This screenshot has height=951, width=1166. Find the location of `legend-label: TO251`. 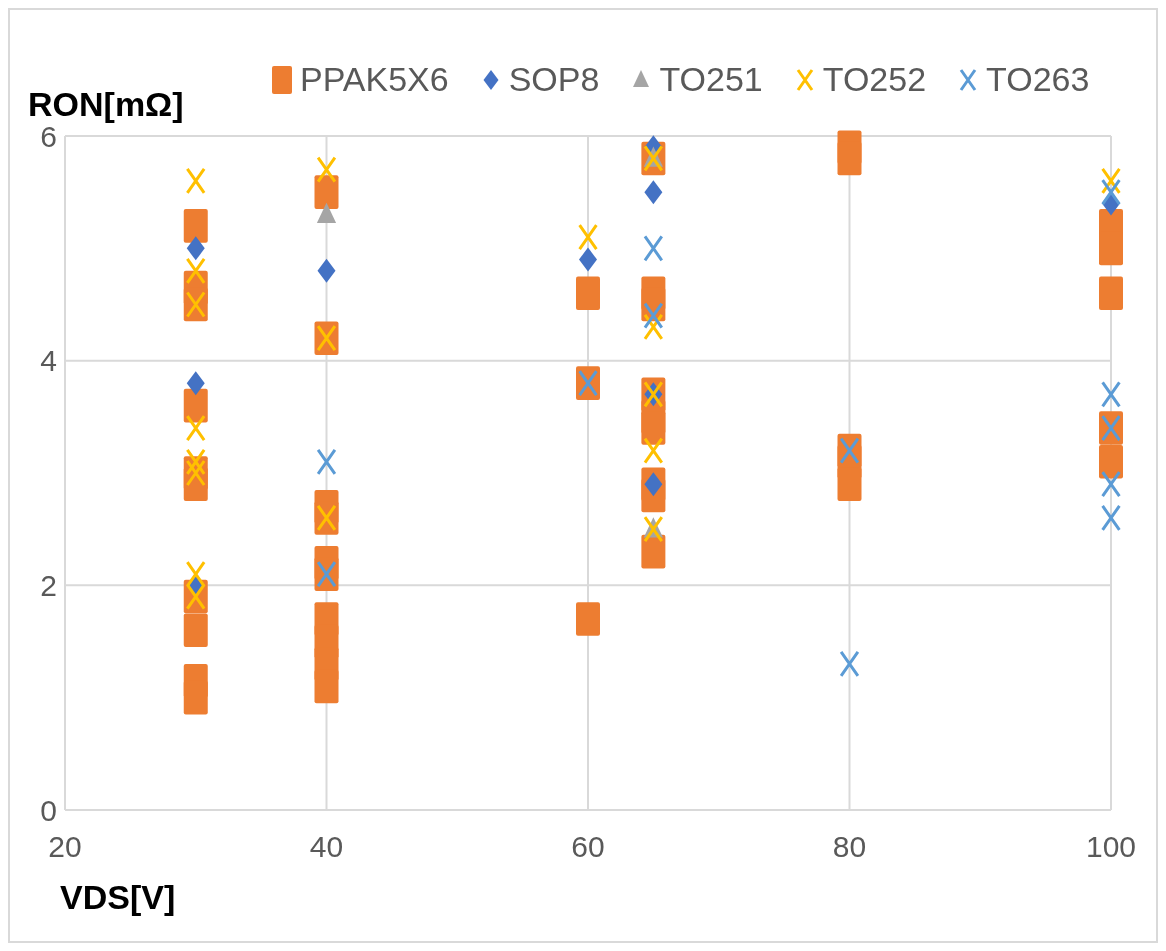

legend-label: TO251 is located at coordinates (711, 79).